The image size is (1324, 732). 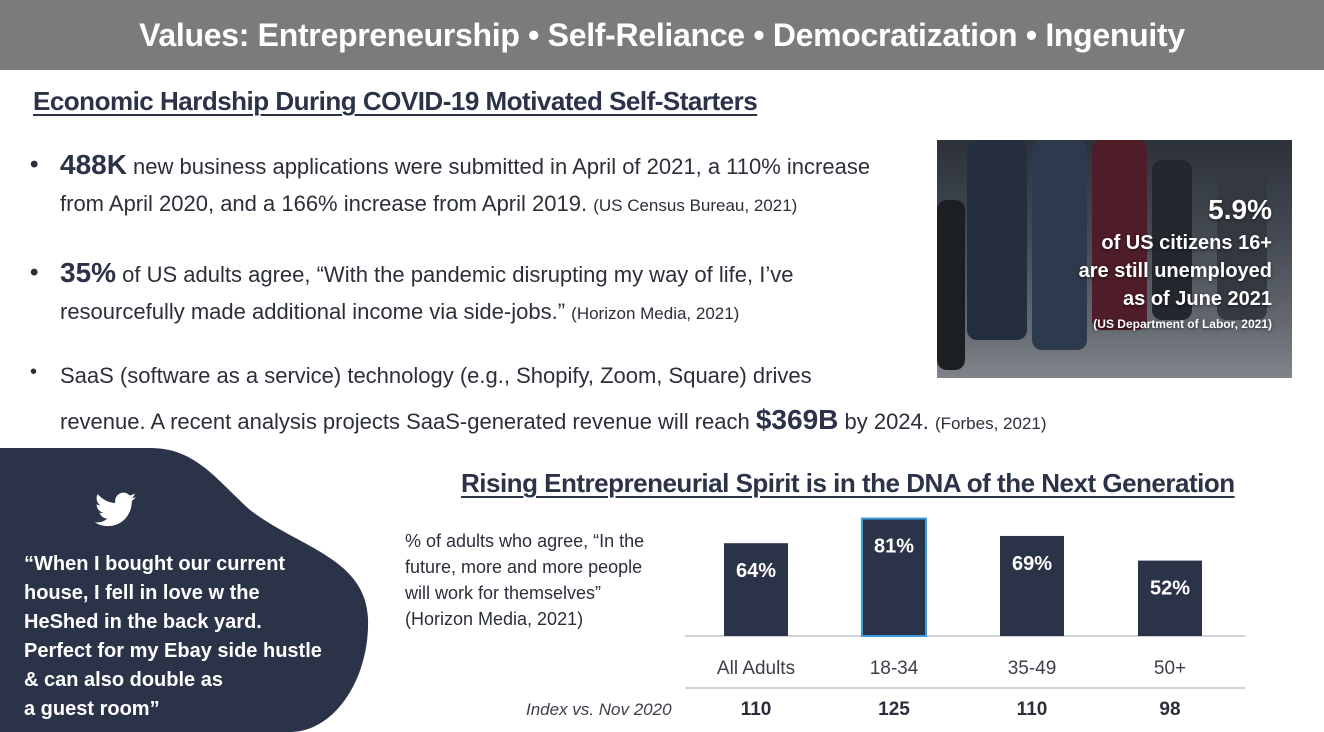 What do you see at coordinates (1170, 589) in the screenshot?
I see `bar-value-label: 52%` at bounding box center [1170, 589].